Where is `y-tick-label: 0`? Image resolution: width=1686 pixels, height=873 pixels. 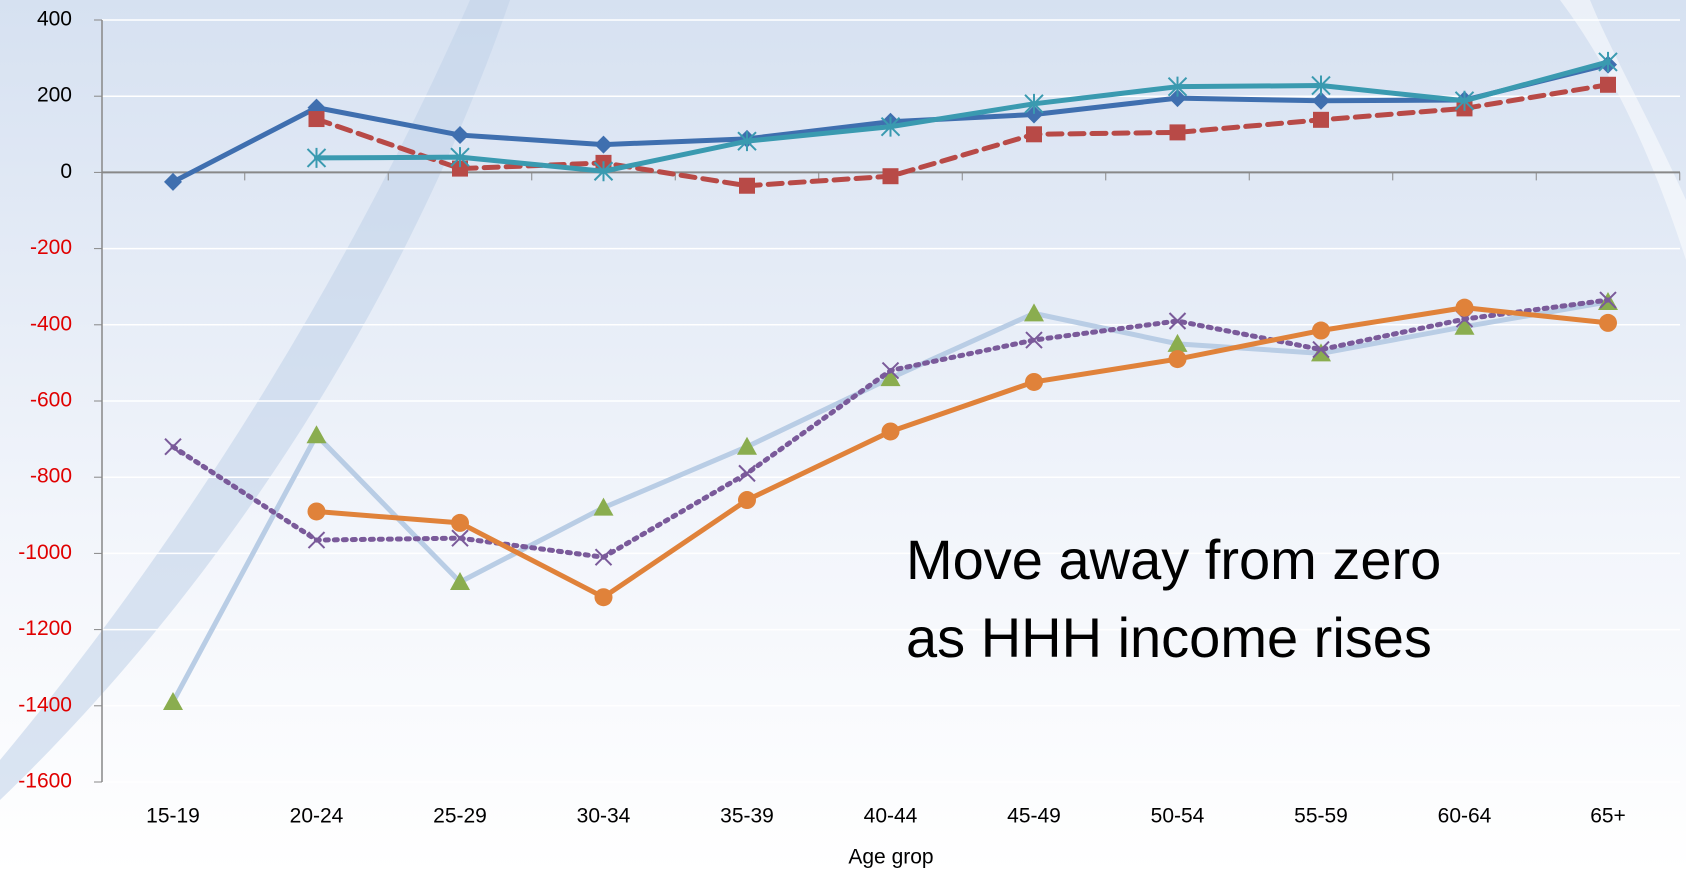 y-tick-label: 0 is located at coordinates (66, 171).